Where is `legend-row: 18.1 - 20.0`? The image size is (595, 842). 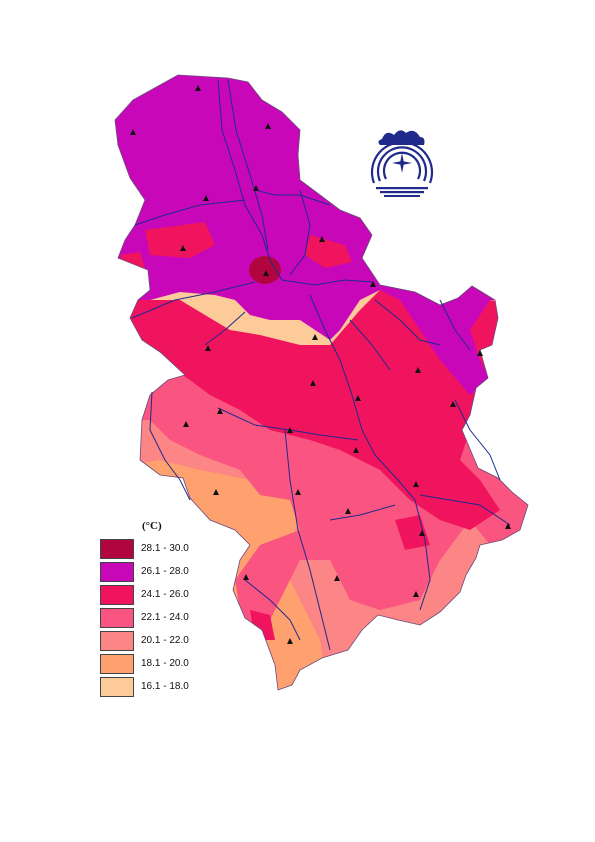 legend-row: 18.1 - 20.0 is located at coordinates (160, 665).